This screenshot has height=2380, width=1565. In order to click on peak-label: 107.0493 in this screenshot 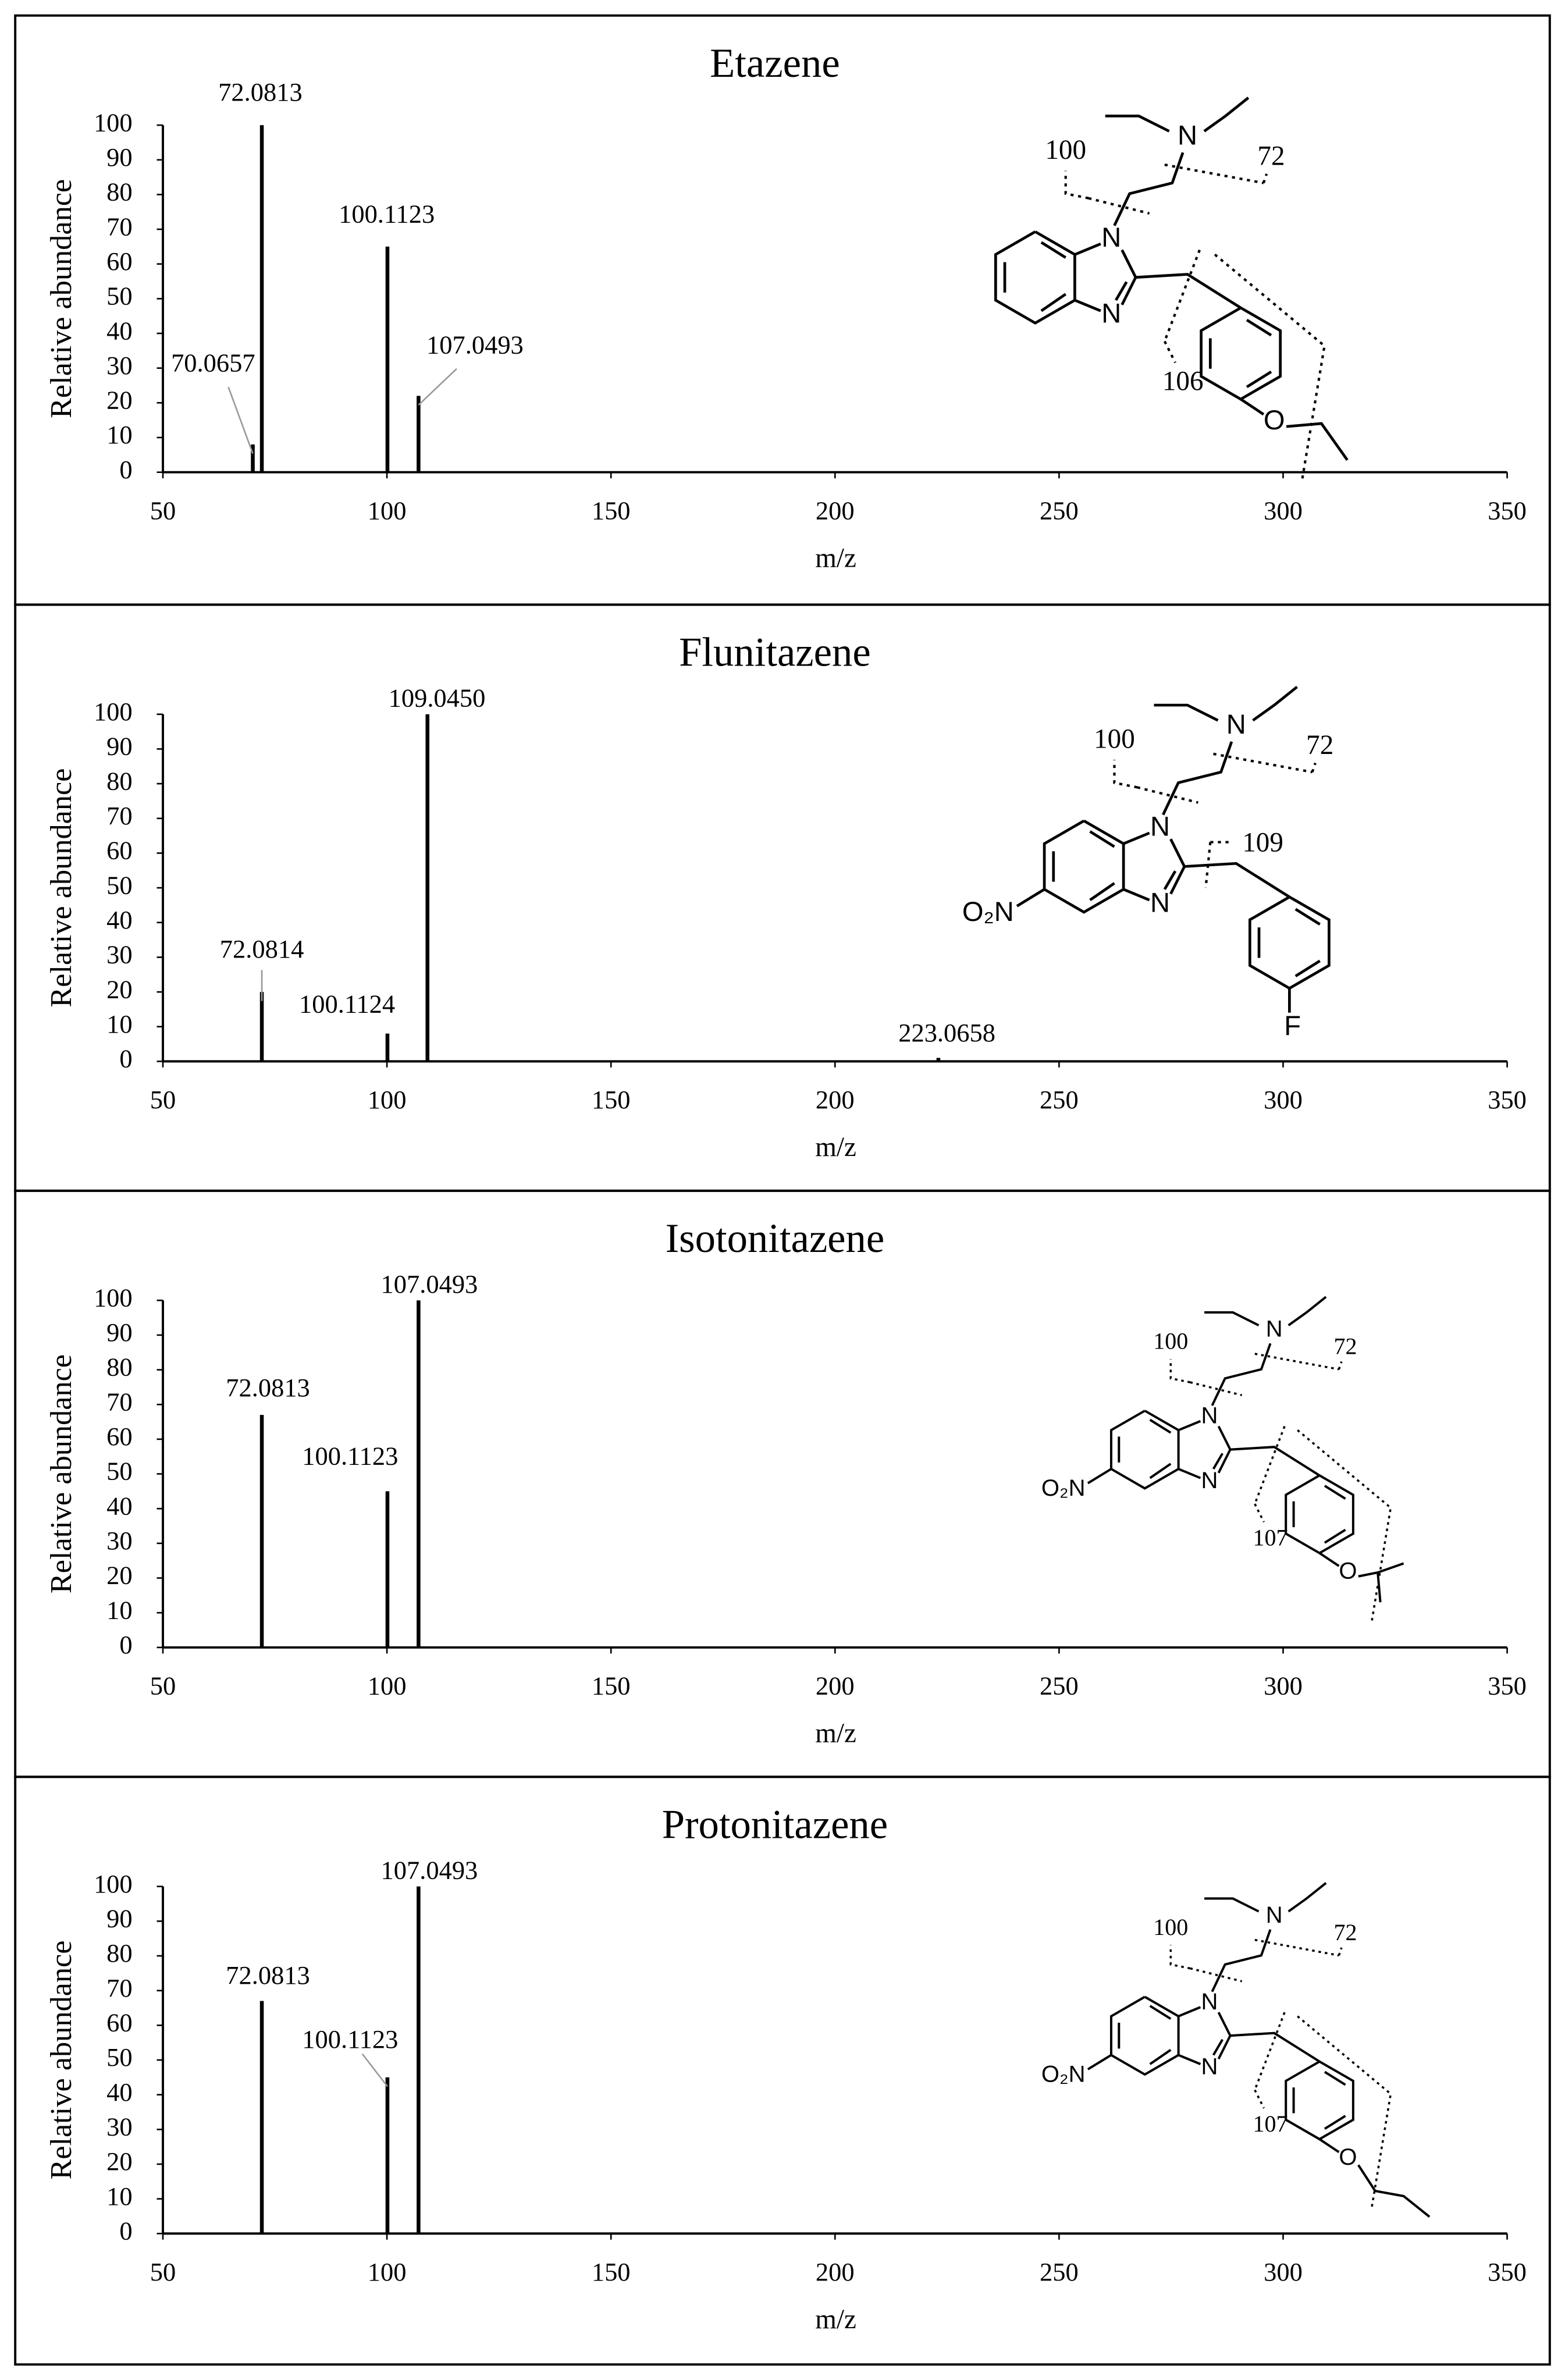, I will do `click(429, 1870)`.